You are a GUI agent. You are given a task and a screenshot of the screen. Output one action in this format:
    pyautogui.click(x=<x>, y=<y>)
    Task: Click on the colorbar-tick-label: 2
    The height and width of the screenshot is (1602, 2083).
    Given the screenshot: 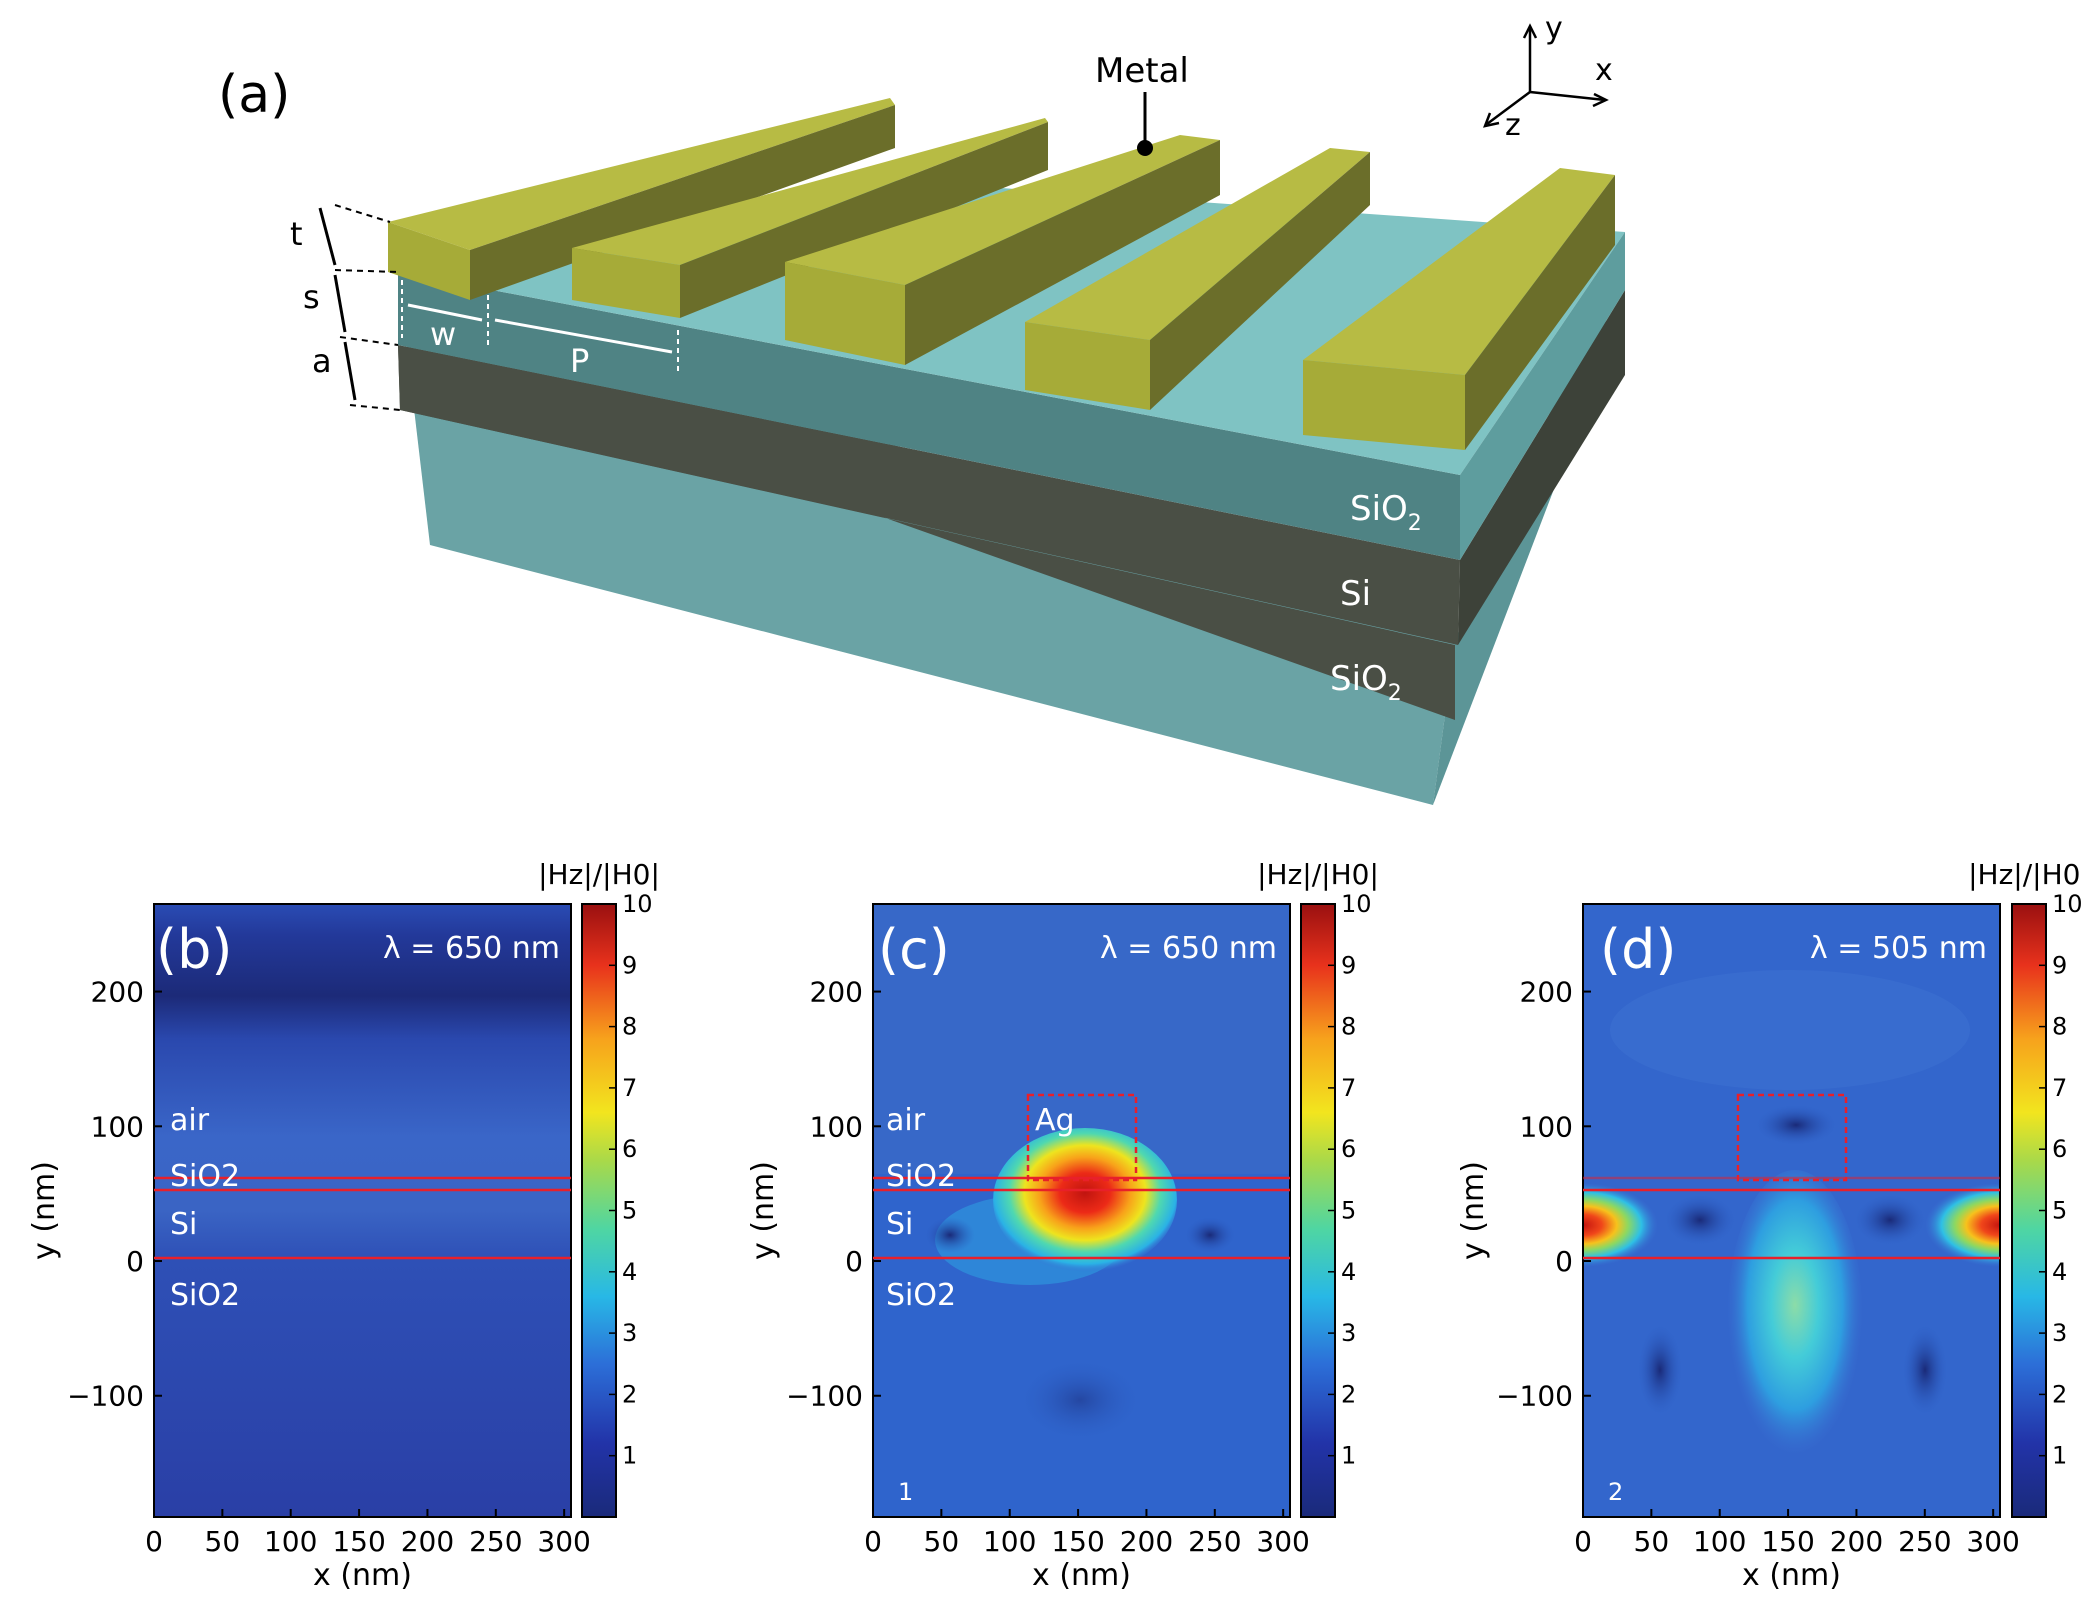 What is the action you would take?
    pyautogui.click(x=629, y=1394)
    